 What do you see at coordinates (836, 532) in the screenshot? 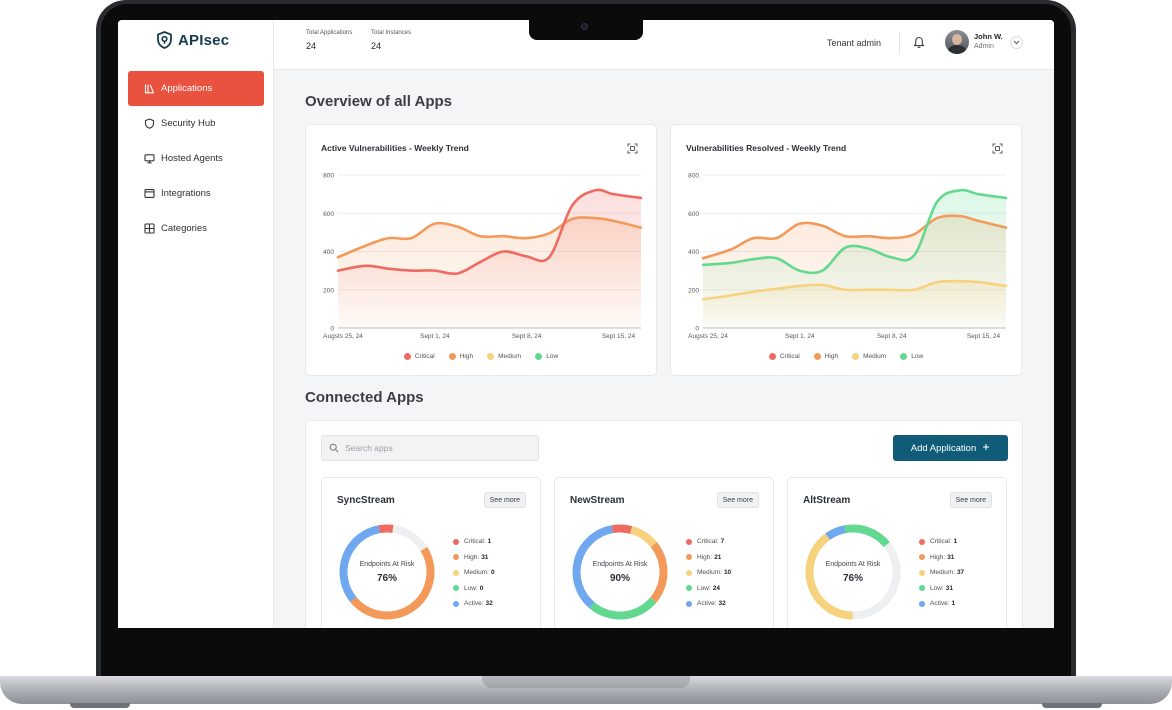
I see `donut-segment-active` at bounding box center [836, 532].